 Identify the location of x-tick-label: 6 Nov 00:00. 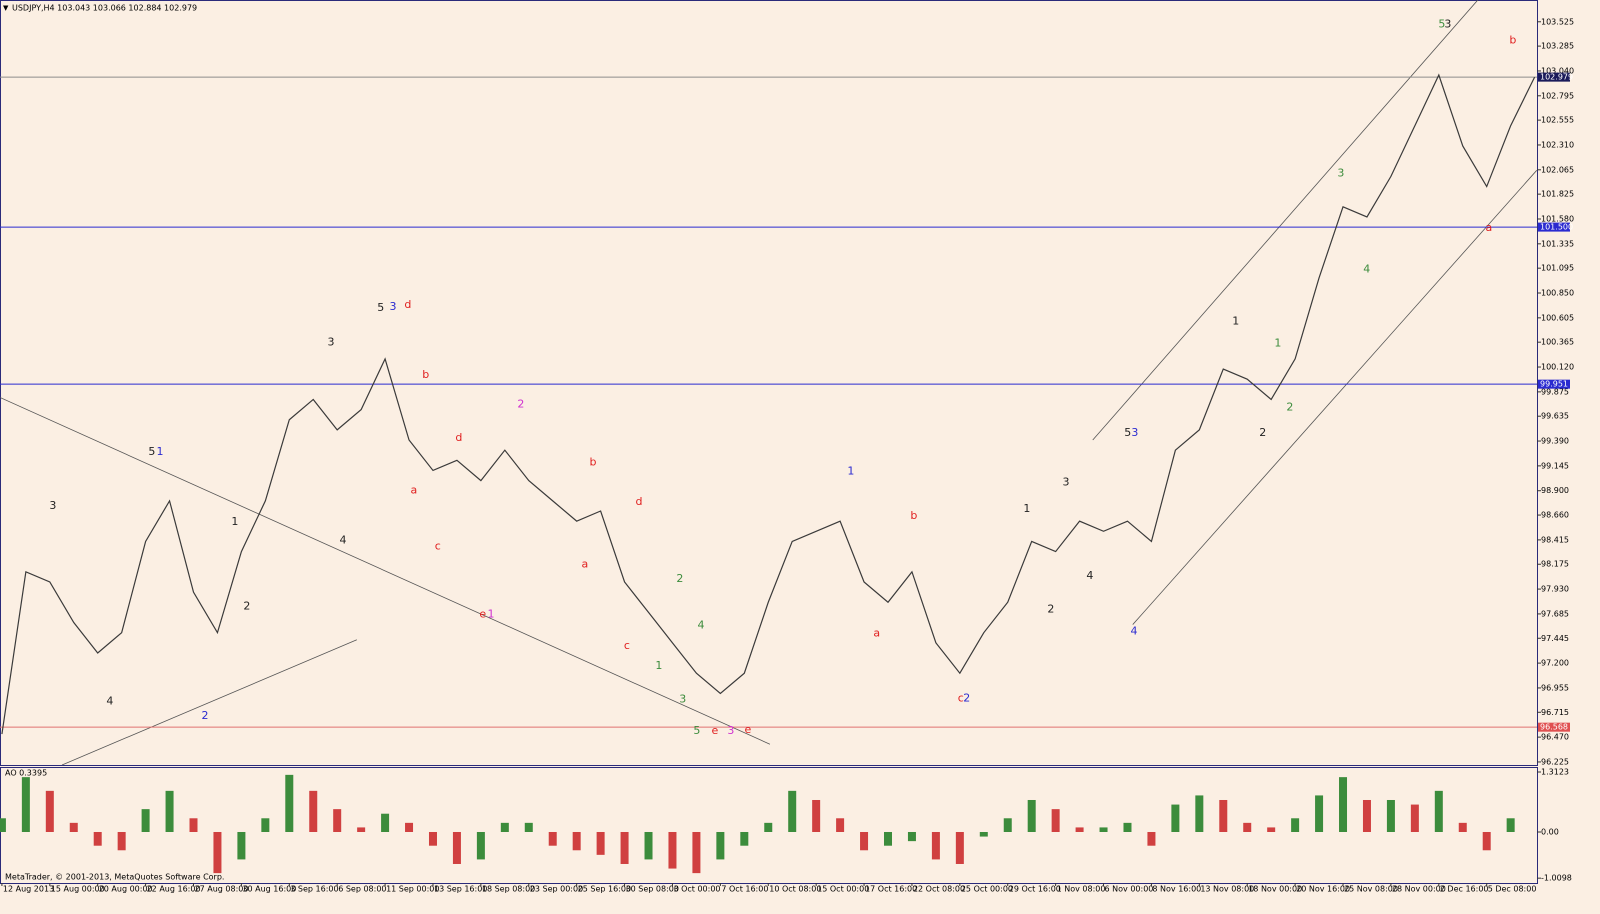
(1129, 889).